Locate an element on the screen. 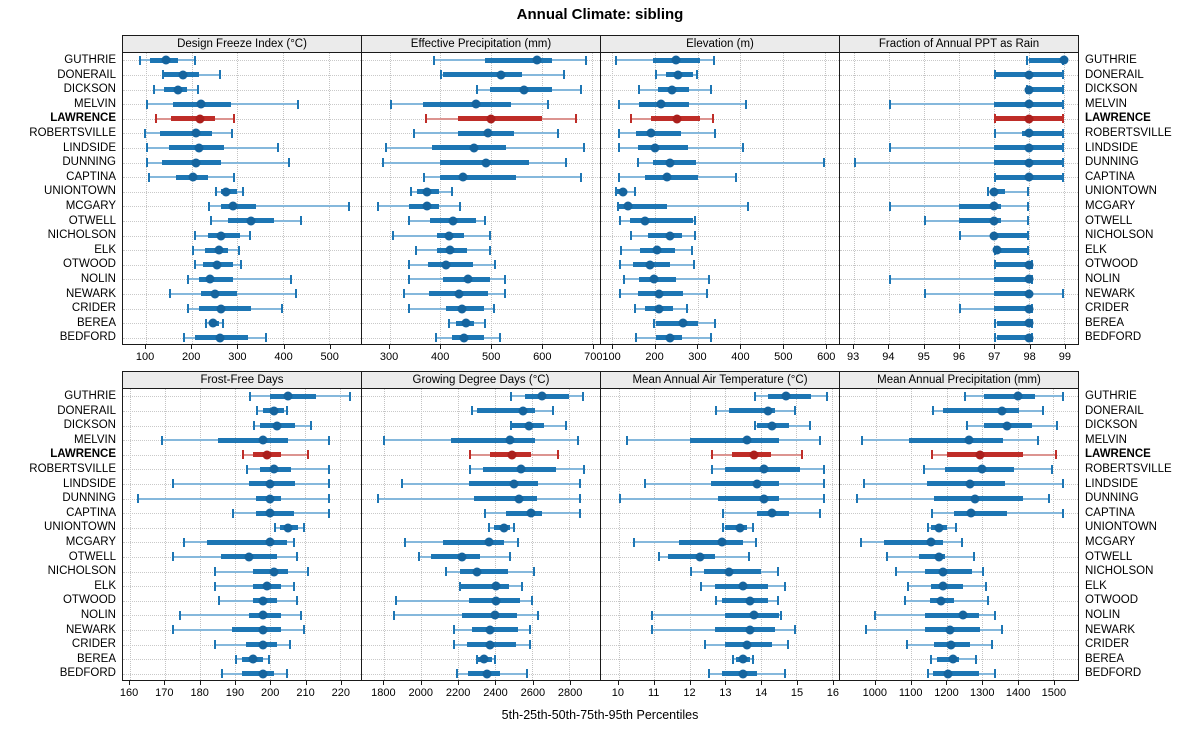  row-label: LAWRENCE is located at coordinates (1118, 454).